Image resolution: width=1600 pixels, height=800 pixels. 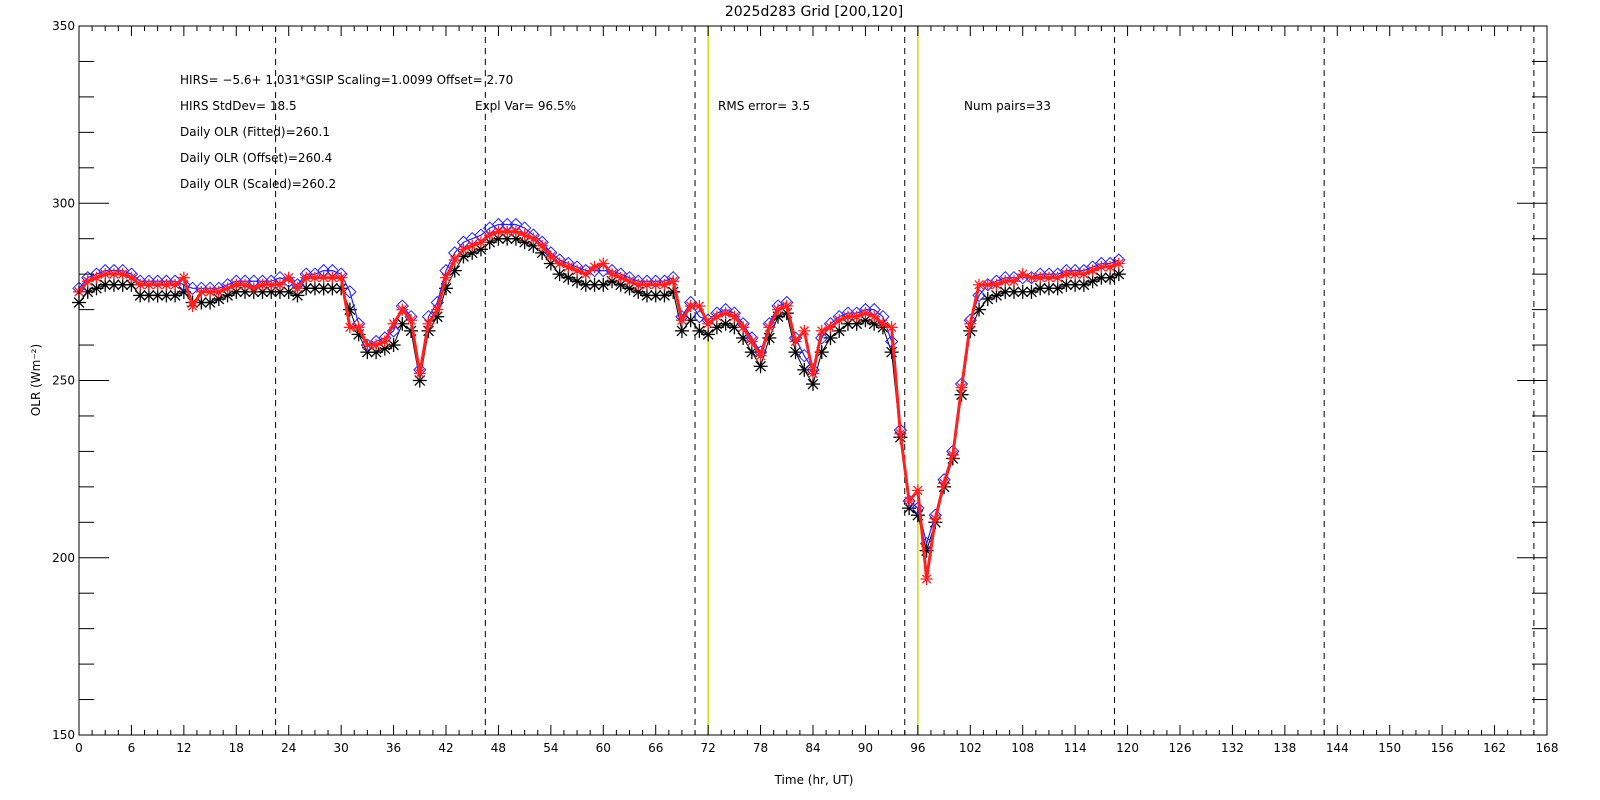 What do you see at coordinates (1337, 748) in the screenshot?
I see `x-tick-label: 144` at bounding box center [1337, 748].